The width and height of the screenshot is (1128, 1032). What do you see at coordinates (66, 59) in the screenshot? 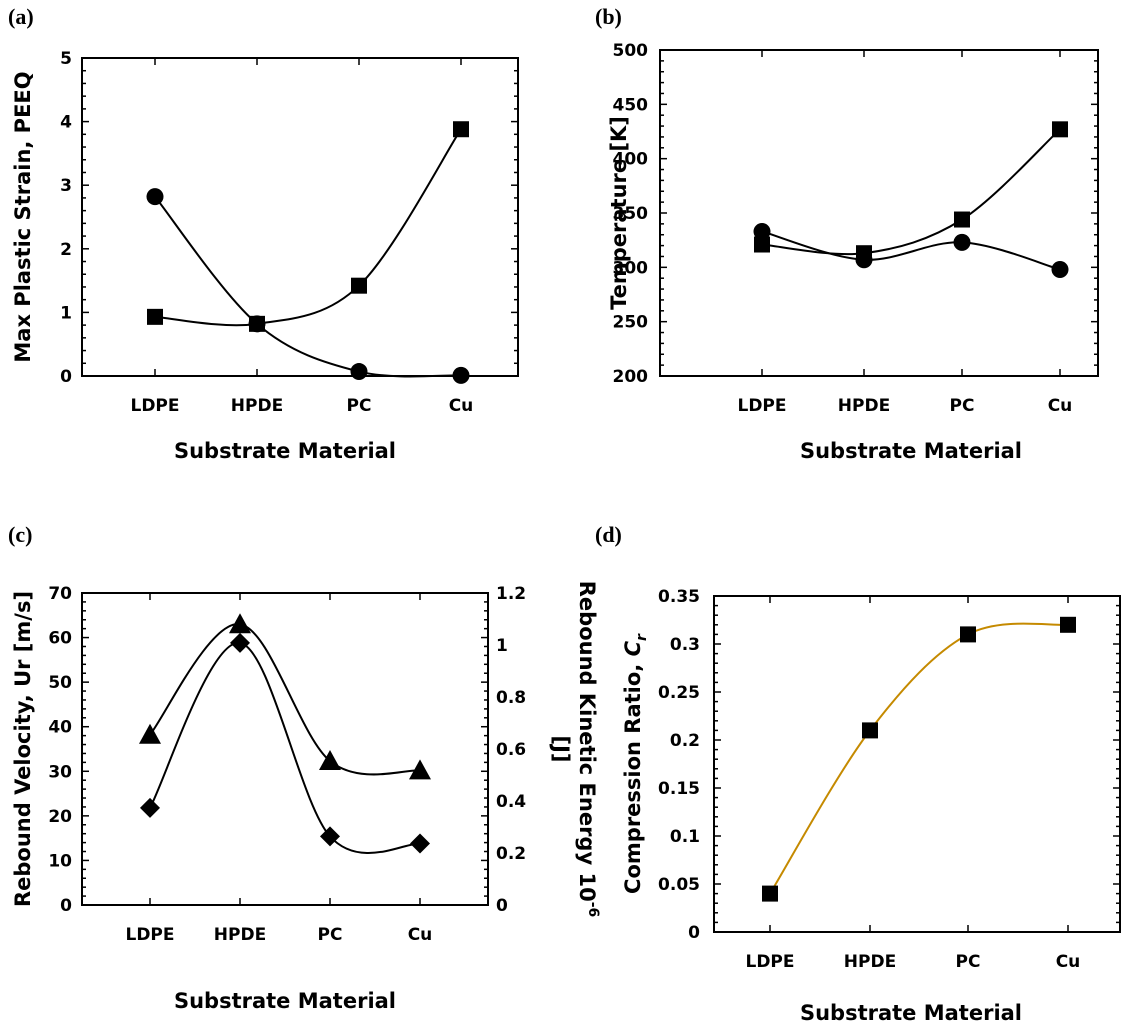
I see `y-tick-label: 5` at bounding box center [66, 59].